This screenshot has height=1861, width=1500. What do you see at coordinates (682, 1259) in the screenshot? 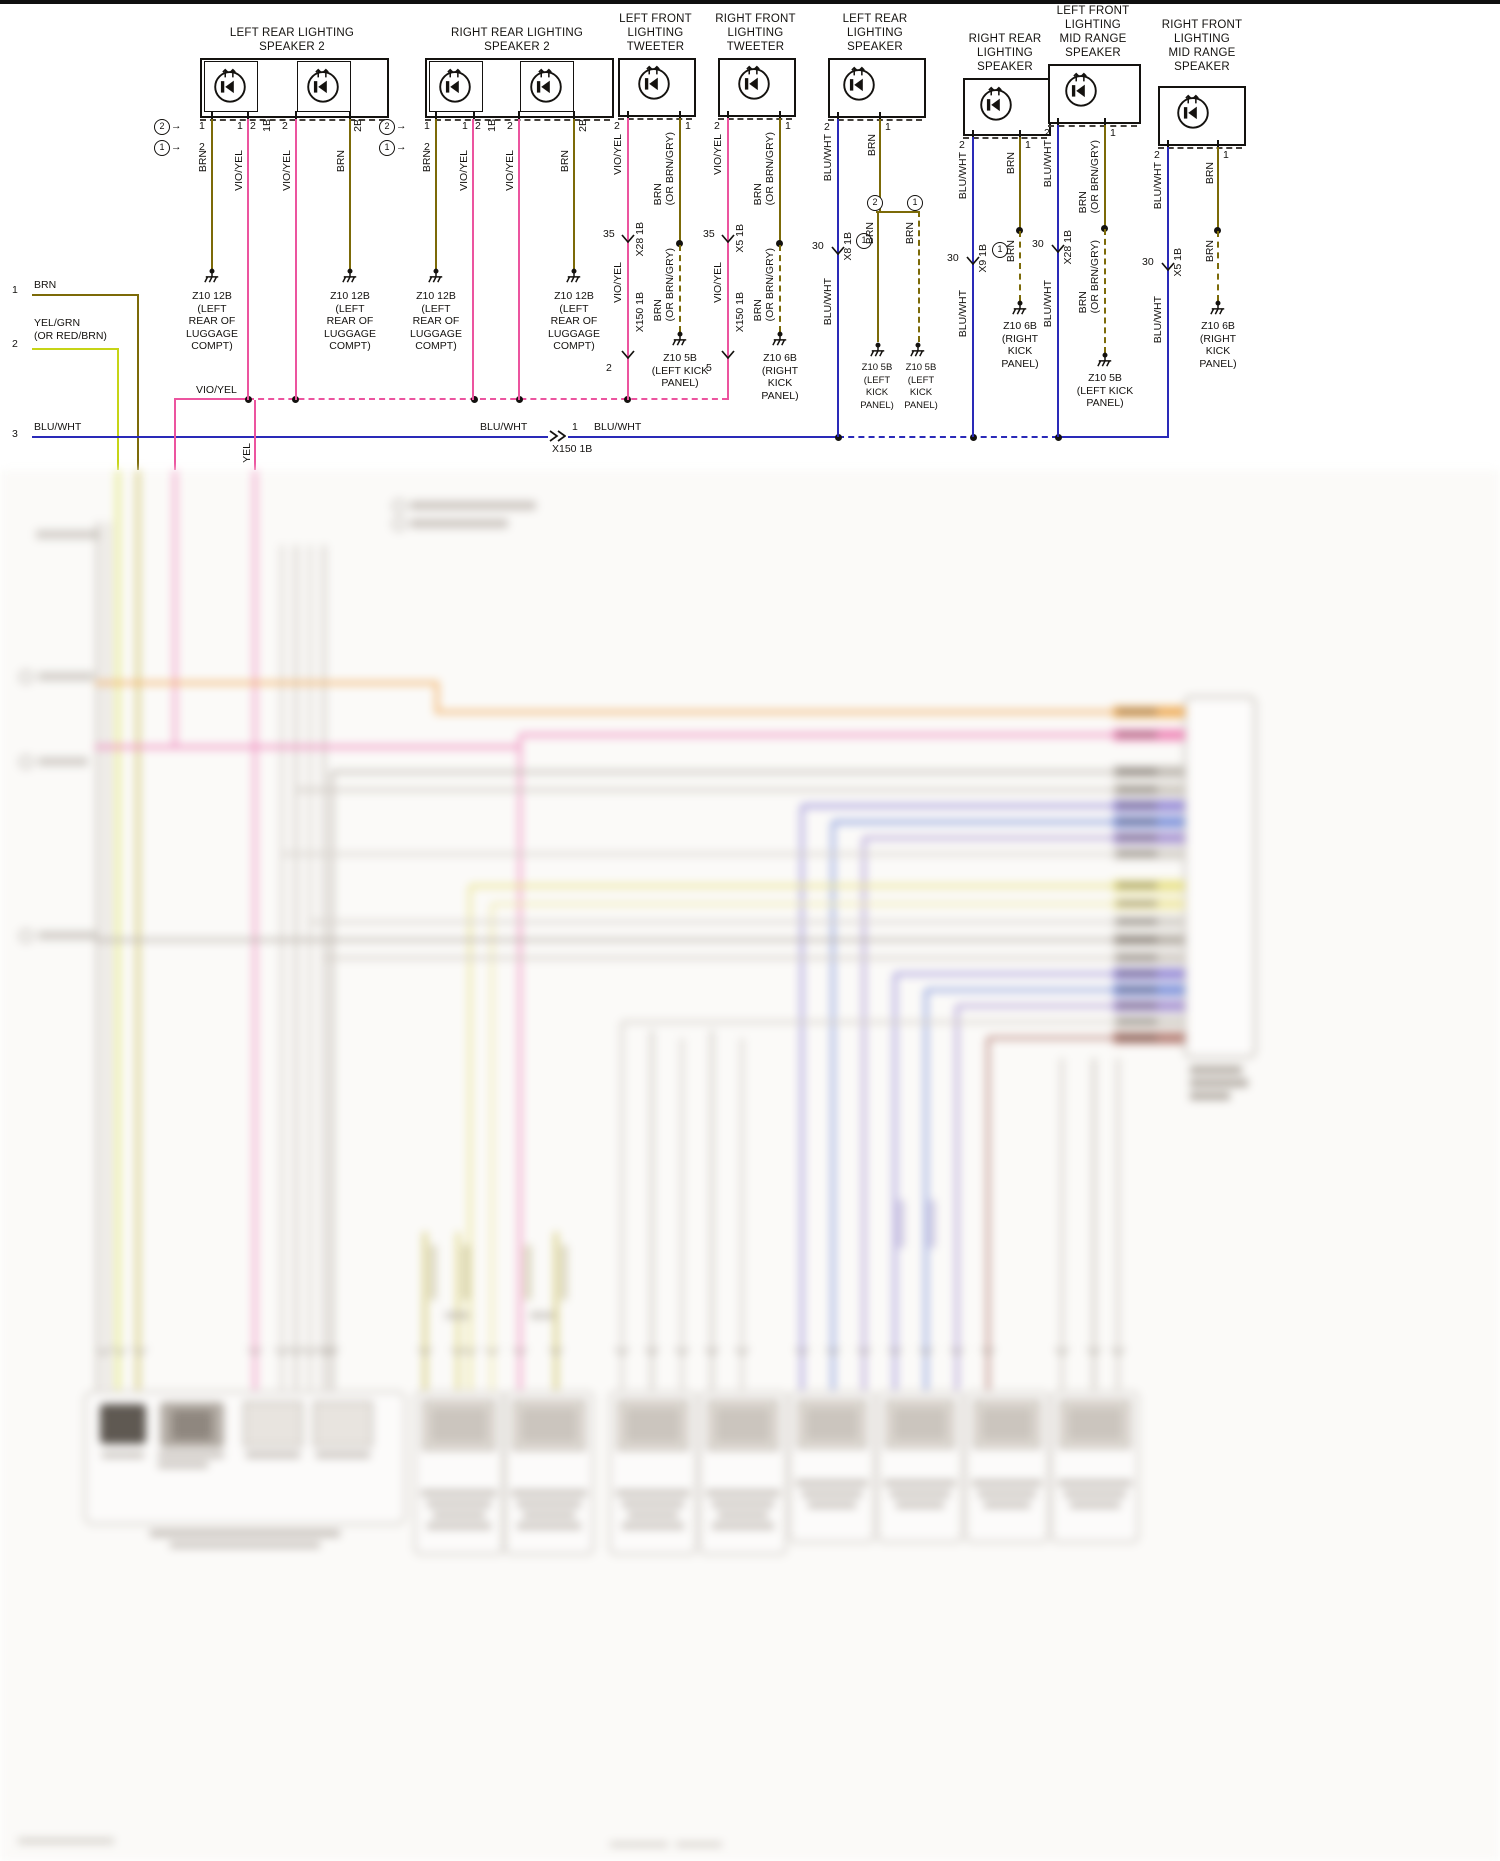
I see `blurred-mid-labels` at bounding box center [682, 1259].